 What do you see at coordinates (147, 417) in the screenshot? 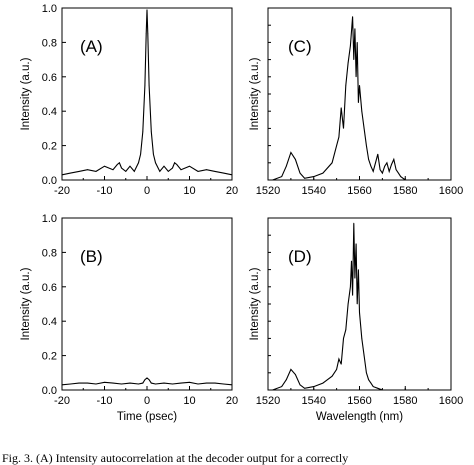
I see `panel-b-xlabel: Time (psec)` at bounding box center [147, 417].